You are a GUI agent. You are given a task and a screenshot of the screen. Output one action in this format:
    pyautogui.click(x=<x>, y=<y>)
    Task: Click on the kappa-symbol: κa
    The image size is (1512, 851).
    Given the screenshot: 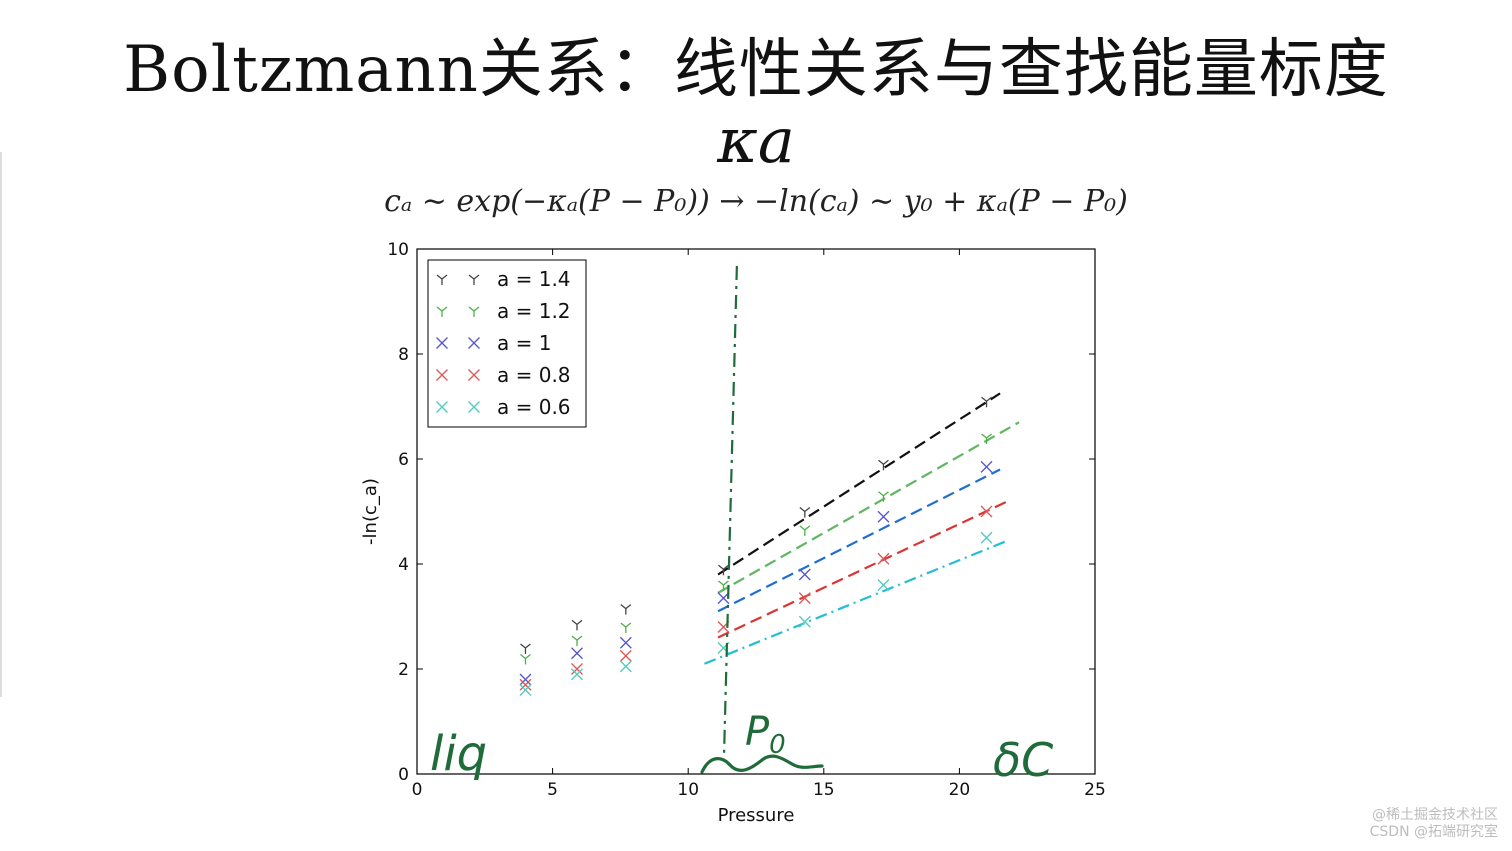 What is the action you would take?
    pyautogui.click(x=756, y=140)
    